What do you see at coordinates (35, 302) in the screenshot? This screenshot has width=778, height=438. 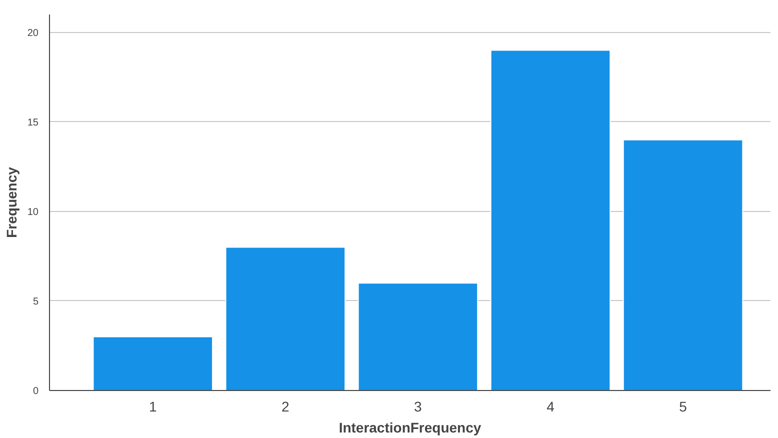 I see `y-tick-label: 5` at bounding box center [35, 302].